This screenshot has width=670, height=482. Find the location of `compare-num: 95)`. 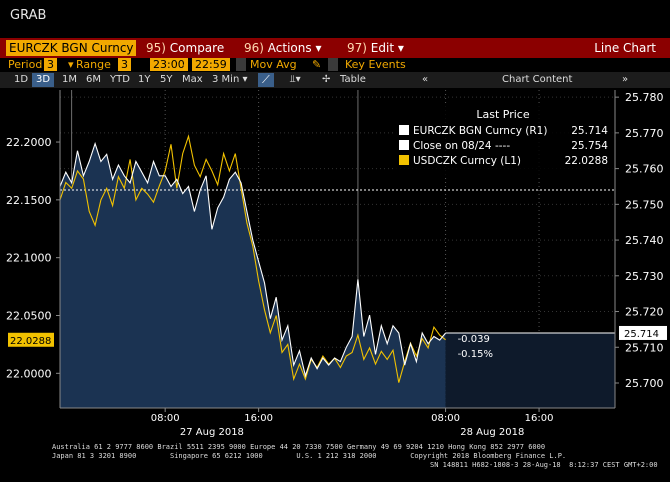

compare-num: 95) is located at coordinates (156, 48).